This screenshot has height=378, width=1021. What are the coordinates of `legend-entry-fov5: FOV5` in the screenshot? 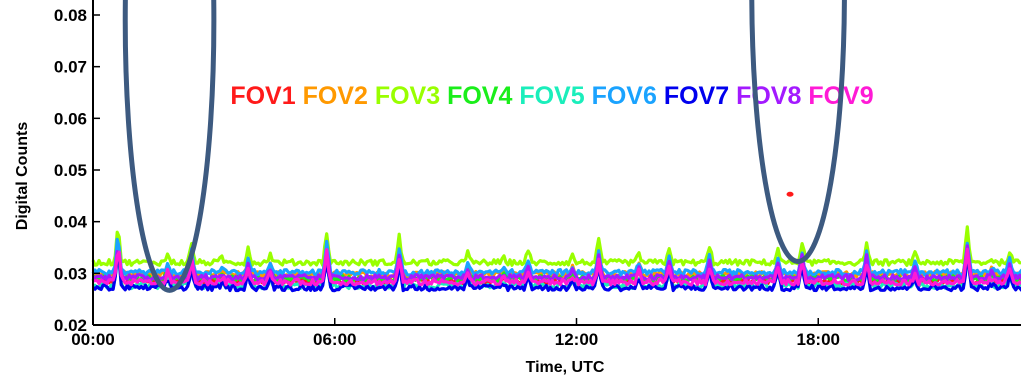 It's located at (548, 96).